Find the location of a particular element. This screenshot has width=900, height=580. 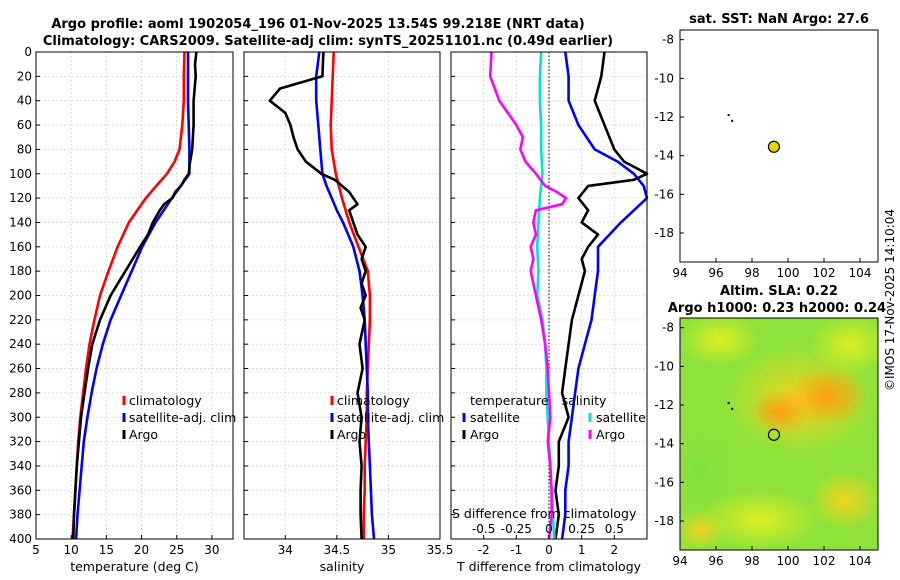

legend-s-label: Argo is located at coordinates (610, 434).